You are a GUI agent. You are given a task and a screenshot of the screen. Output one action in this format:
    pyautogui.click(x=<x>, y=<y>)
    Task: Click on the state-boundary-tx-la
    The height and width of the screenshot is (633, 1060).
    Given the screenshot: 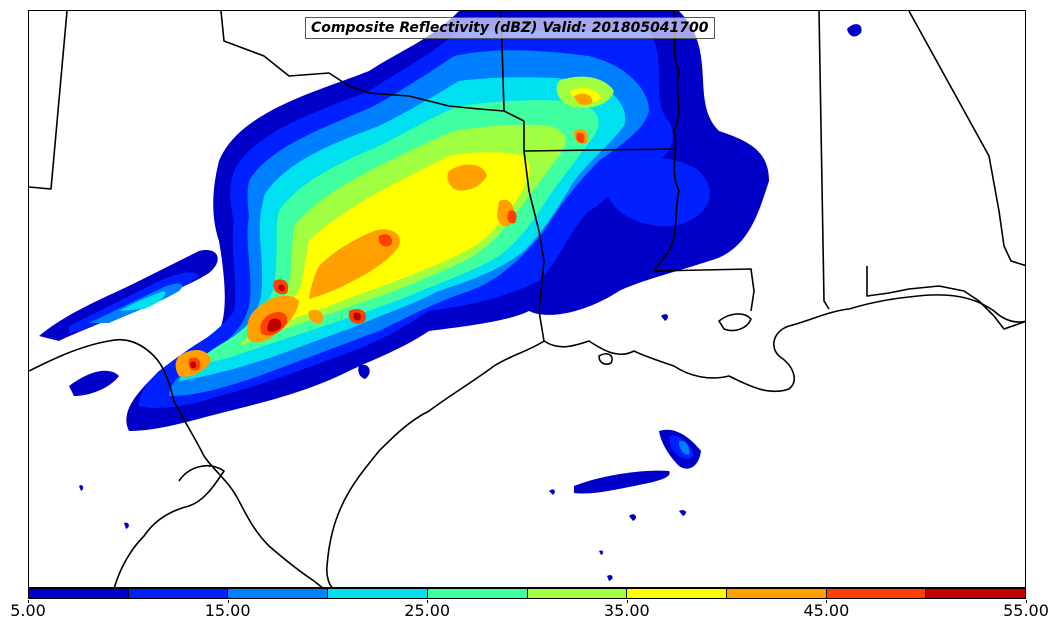 What is the action you would take?
    pyautogui.click(x=534, y=246)
    